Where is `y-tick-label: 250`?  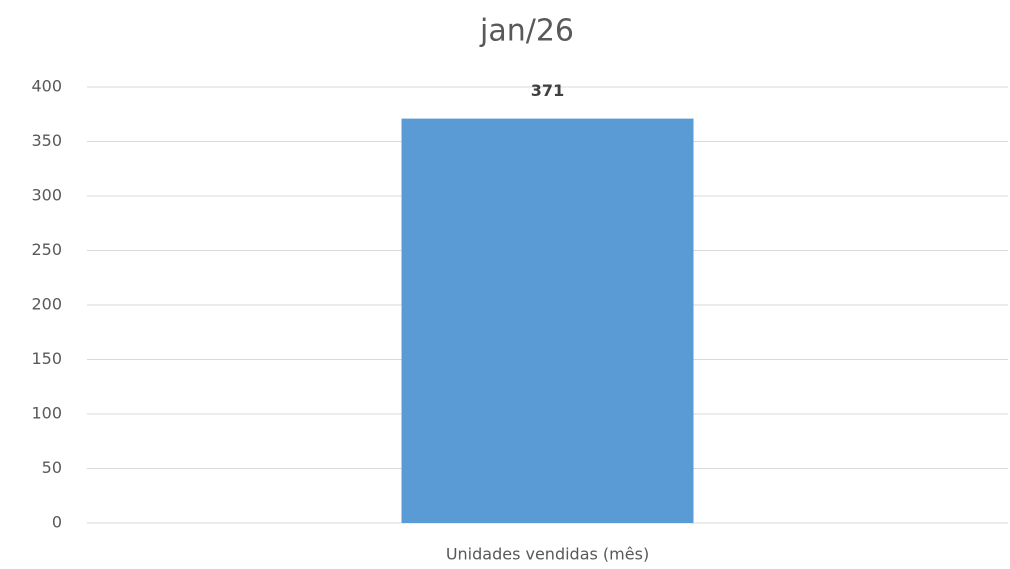
y-tick-label: 250 is located at coordinates (46, 249).